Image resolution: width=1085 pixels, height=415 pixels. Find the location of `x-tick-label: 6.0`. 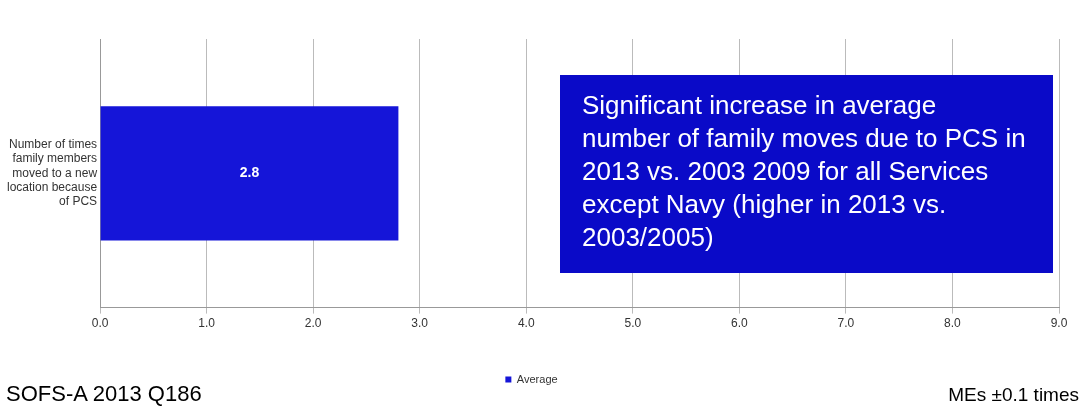

x-tick-label: 6.0 is located at coordinates (740, 323).